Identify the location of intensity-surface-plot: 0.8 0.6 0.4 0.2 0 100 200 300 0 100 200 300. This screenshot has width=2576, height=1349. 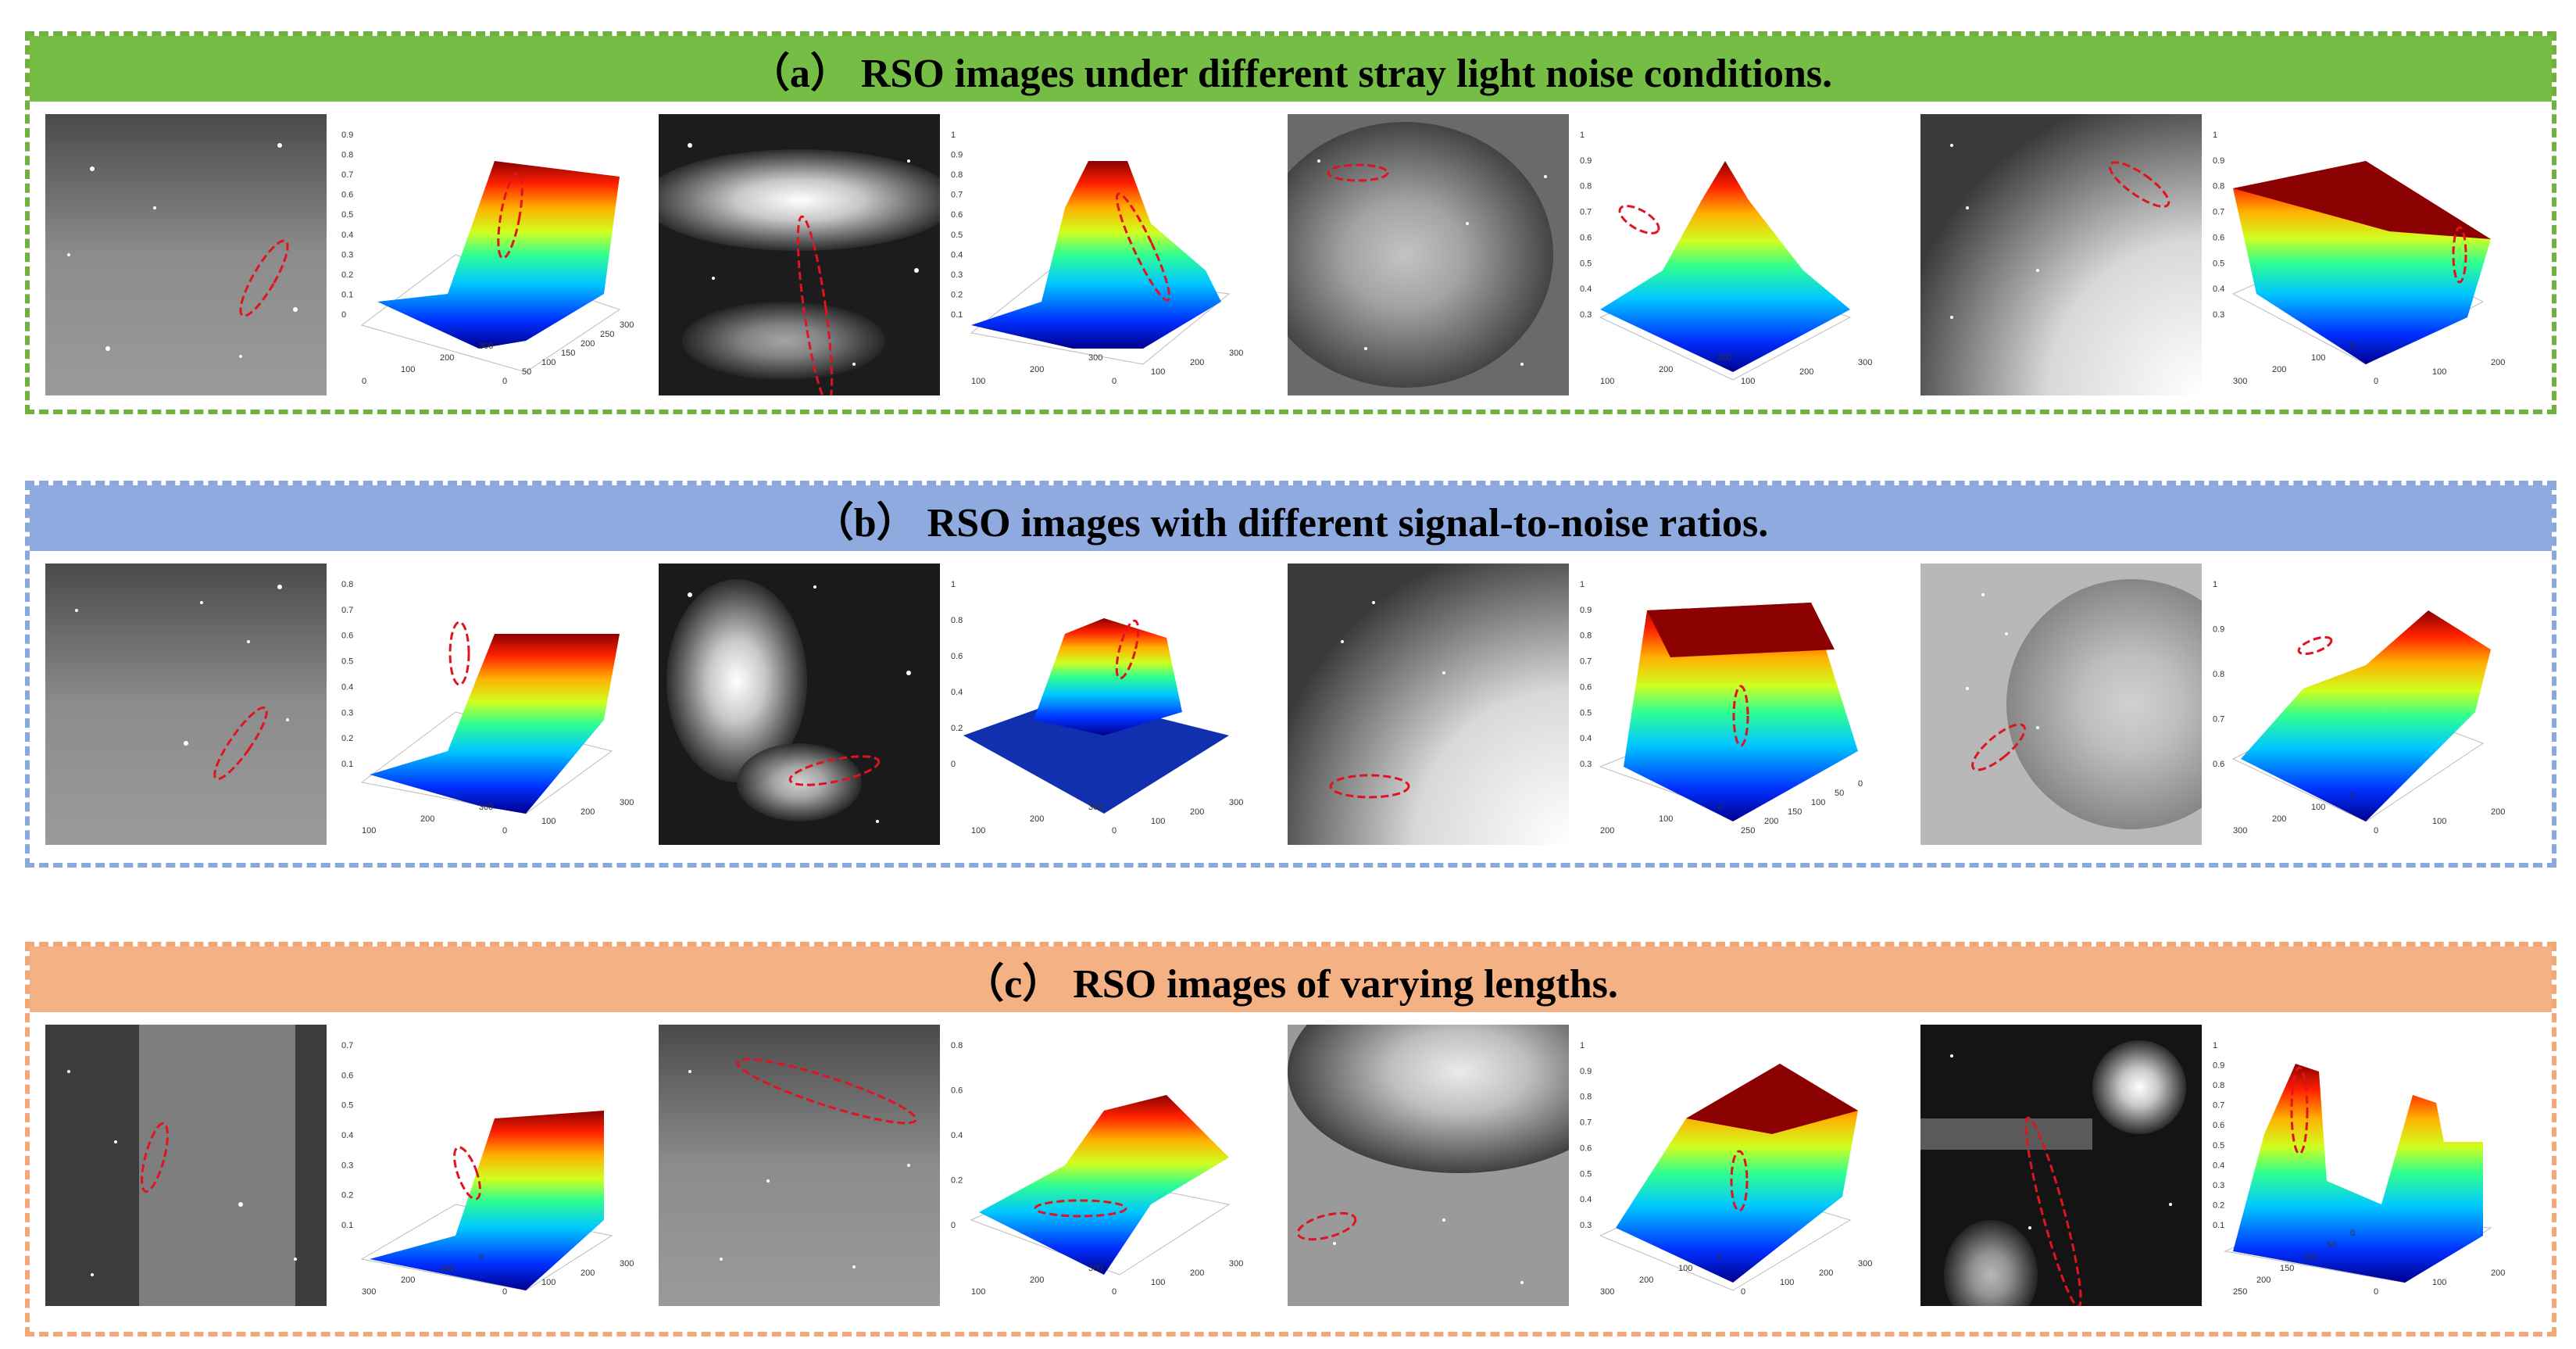
(1097, 1170).